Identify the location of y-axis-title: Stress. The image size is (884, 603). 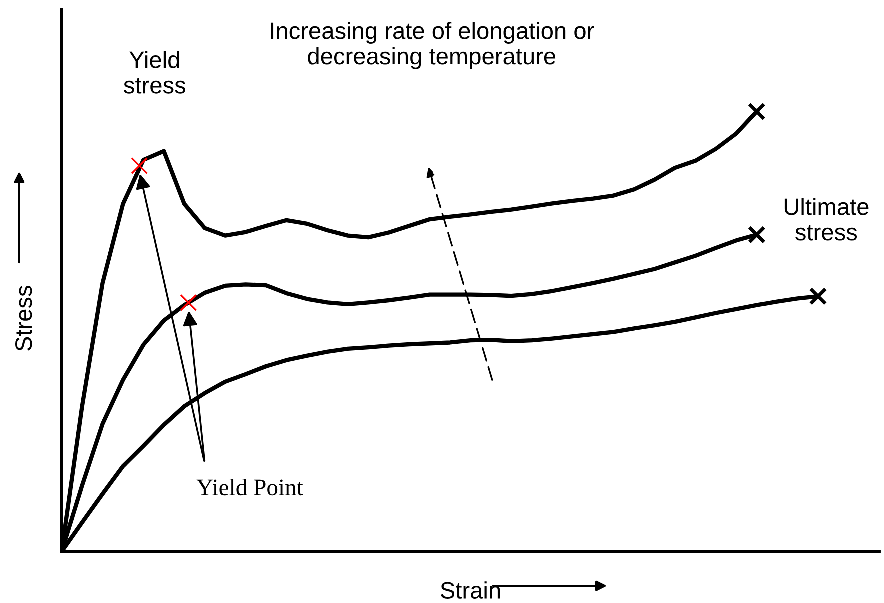
(23, 319).